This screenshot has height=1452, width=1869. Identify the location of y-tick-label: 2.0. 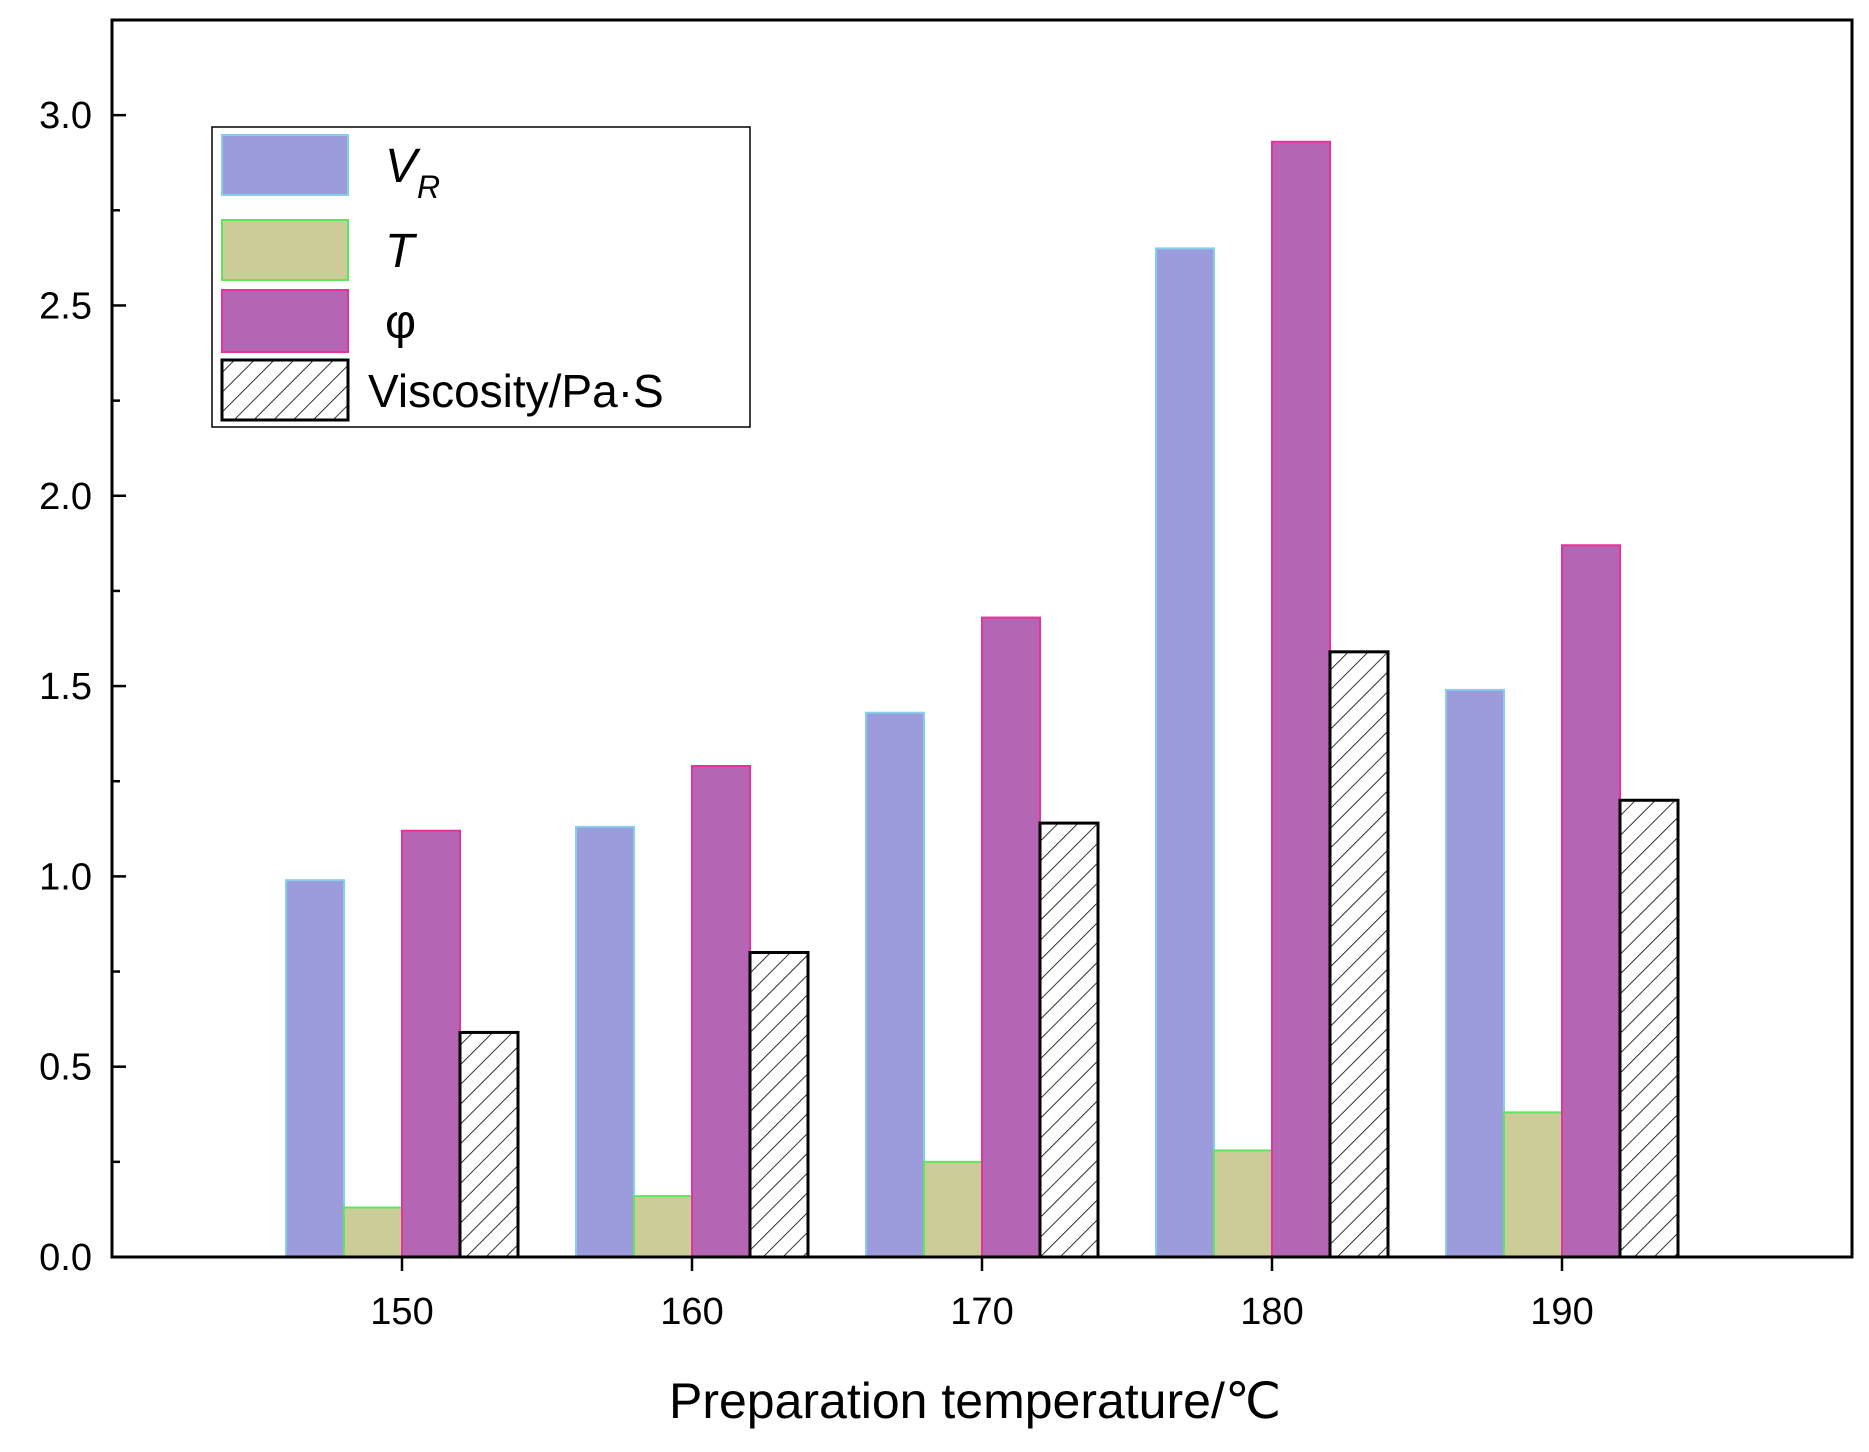
(65, 497).